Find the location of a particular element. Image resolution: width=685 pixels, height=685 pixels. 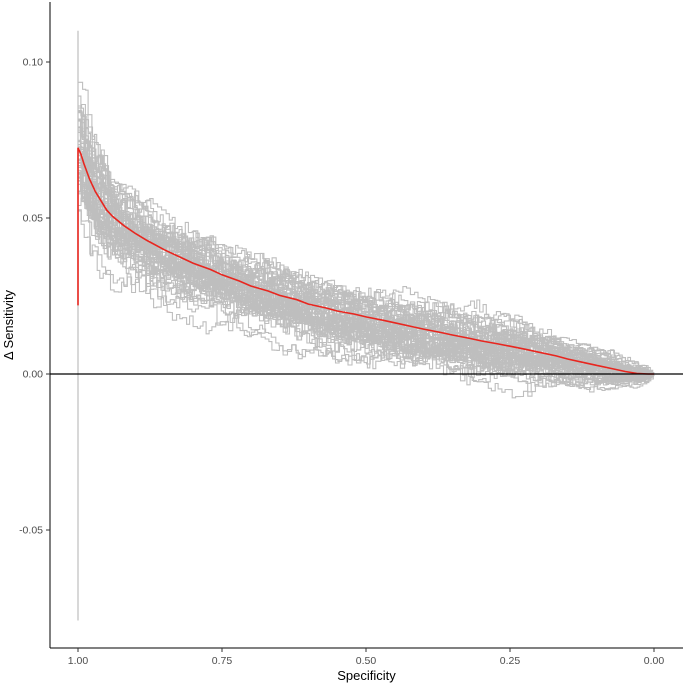

y-tick-label: 0.05 is located at coordinates (33, 219).